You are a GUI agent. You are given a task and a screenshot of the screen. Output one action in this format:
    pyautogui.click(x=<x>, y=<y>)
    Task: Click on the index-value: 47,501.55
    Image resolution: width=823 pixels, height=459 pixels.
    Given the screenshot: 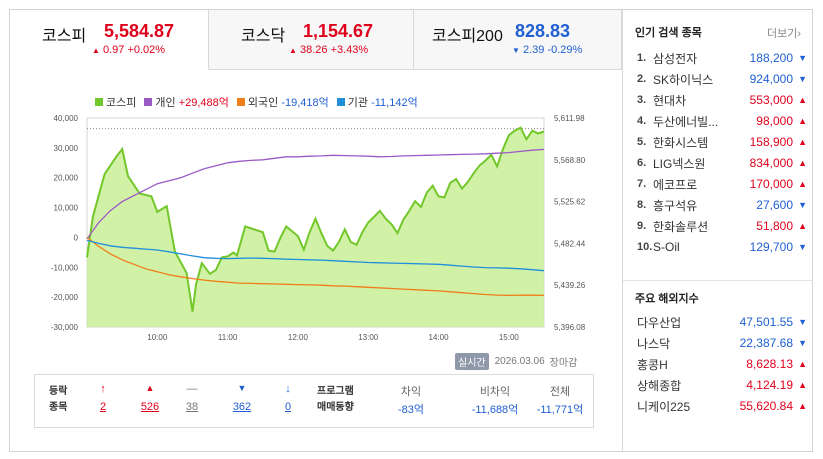 What is the action you would take?
    pyautogui.click(x=766, y=322)
    